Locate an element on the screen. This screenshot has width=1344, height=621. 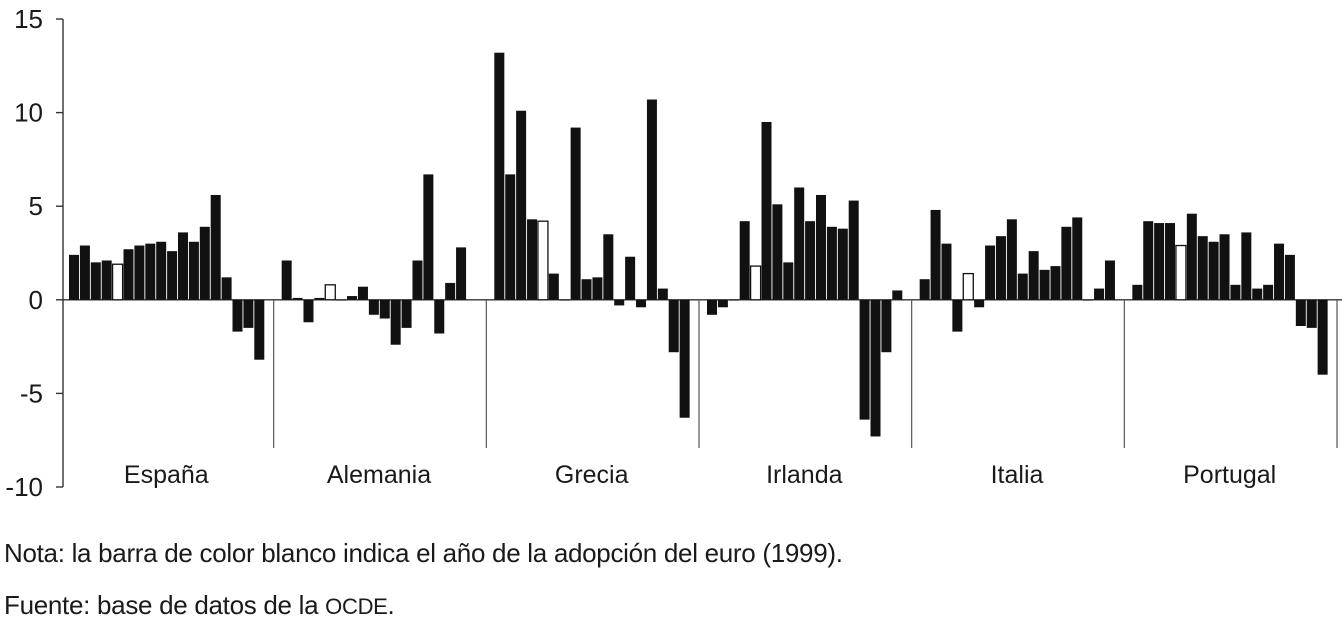
group-label: Grecia is located at coordinates (592, 475).